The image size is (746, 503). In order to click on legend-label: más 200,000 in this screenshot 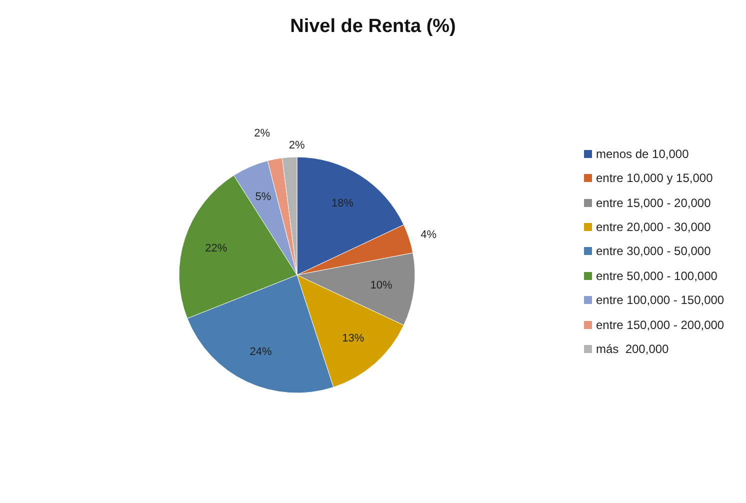, I will do `click(632, 349)`.